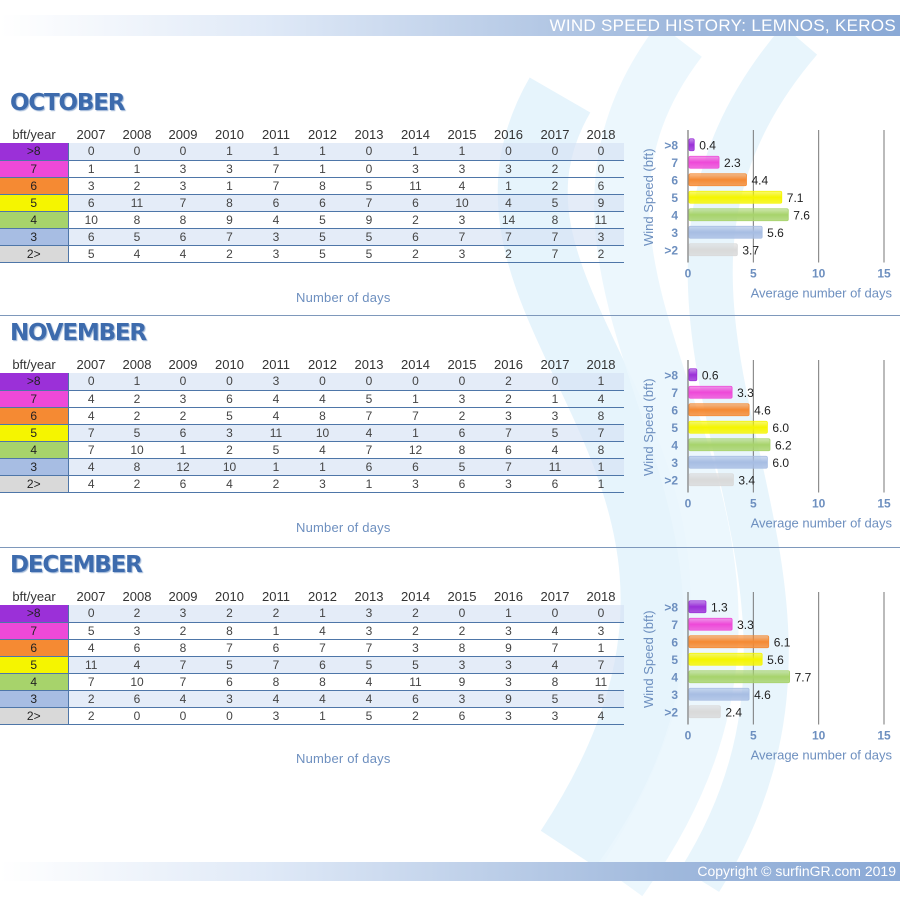  Describe the element at coordinates (415, 596) in the screenshot. I see `header-cell-year: 2014` at that location.